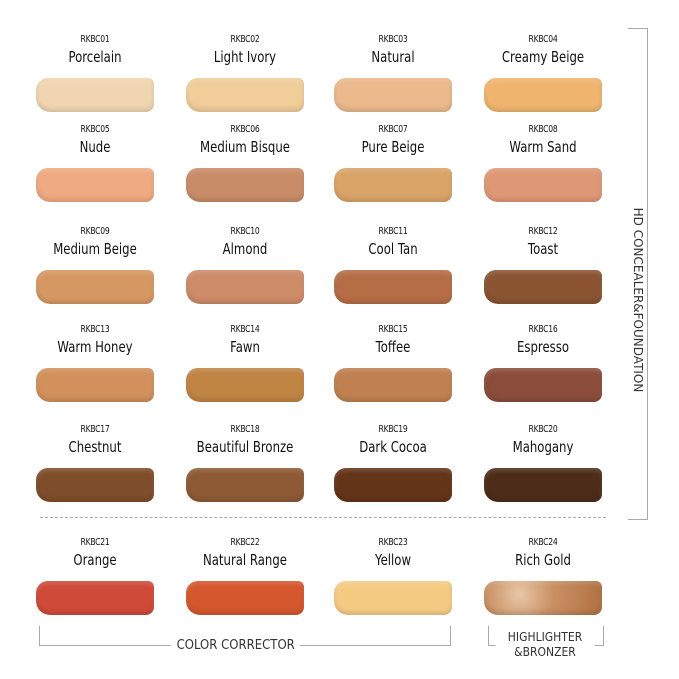  What do you see at coordinates (543, 329) in the screenshot?
I see `shade-code: RKBC16` at bounding box center [543, 329].